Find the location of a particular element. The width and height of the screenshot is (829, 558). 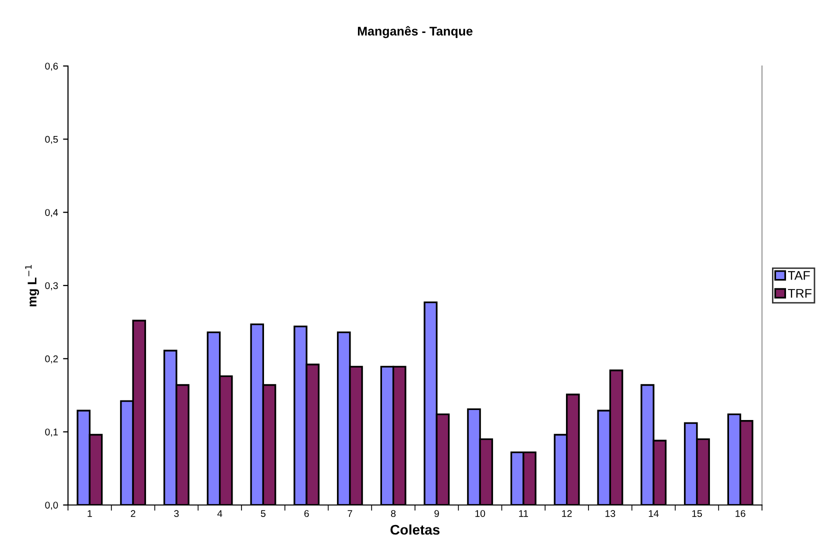

x-tick-label: 10 is located at coordinates (480, 513).